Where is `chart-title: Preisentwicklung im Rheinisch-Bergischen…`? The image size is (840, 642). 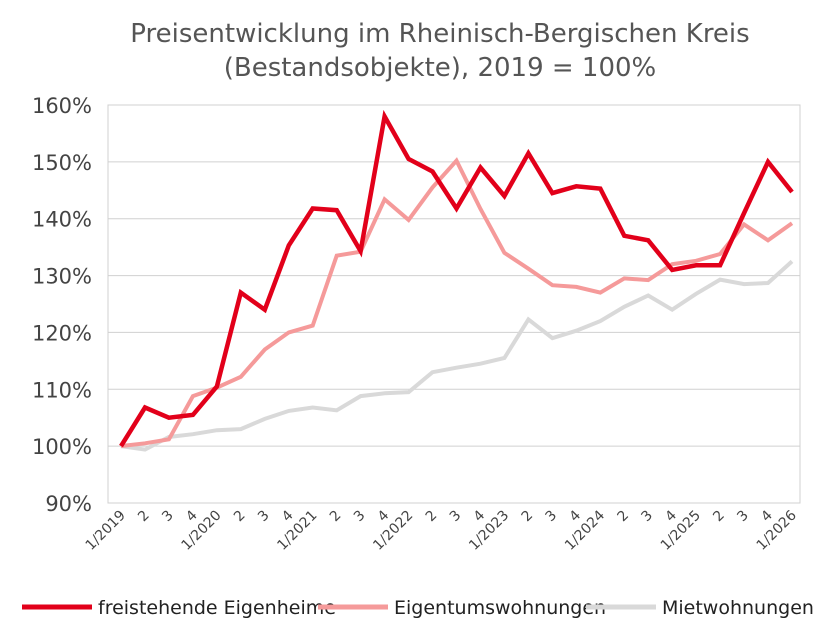 chart-title: Preisentwicklung im Rheinisch-Bergischen… is located at coordinates (439, 34).